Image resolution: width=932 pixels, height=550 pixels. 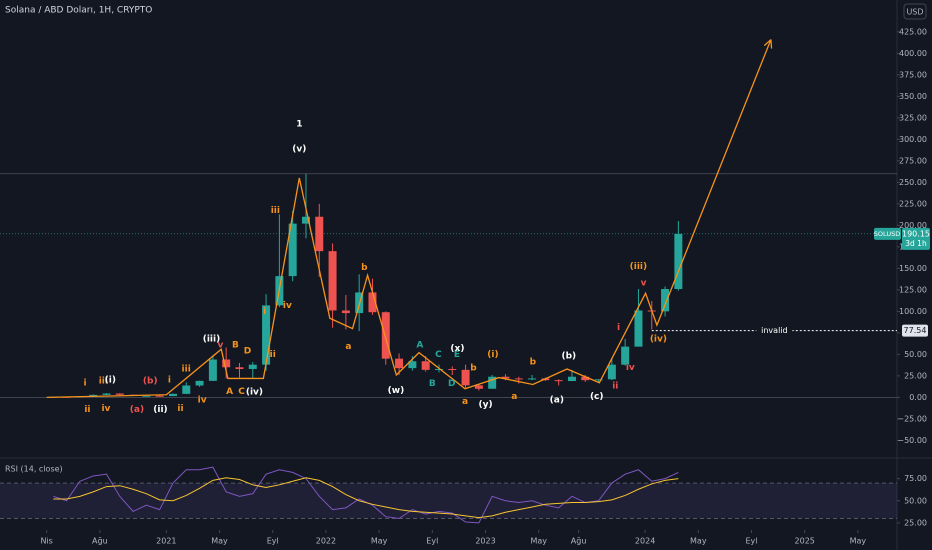 What do you see at coordinates (78, 11) in the screenshot?
I see `chart-title: Solana / ABD Doları, 1H, CRYPTO` at bounding box center [78, 11].